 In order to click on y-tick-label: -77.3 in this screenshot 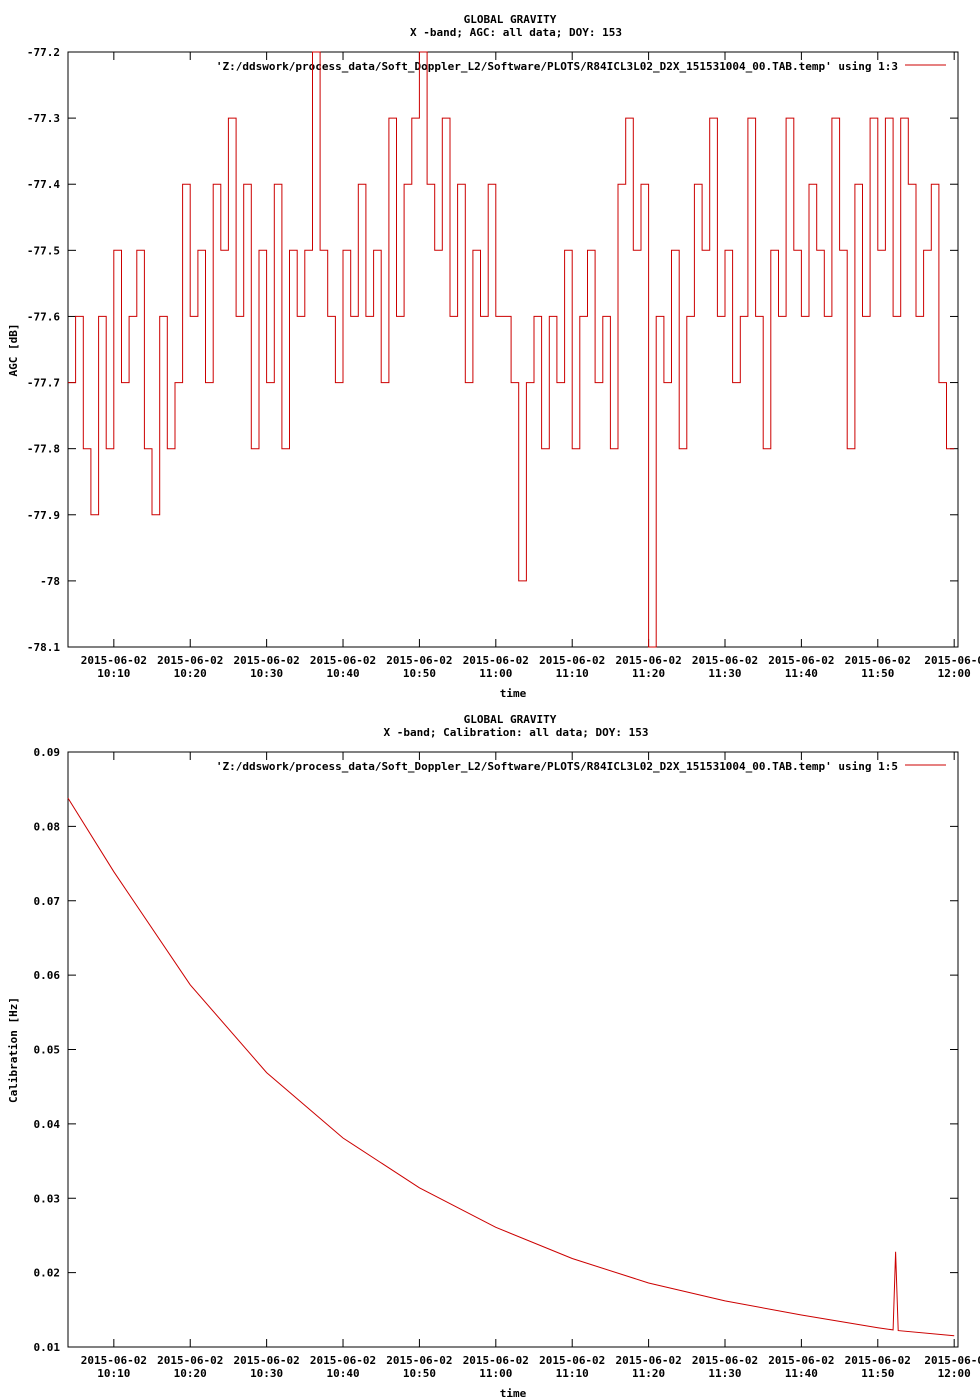, I will do `click(43, 118)`.